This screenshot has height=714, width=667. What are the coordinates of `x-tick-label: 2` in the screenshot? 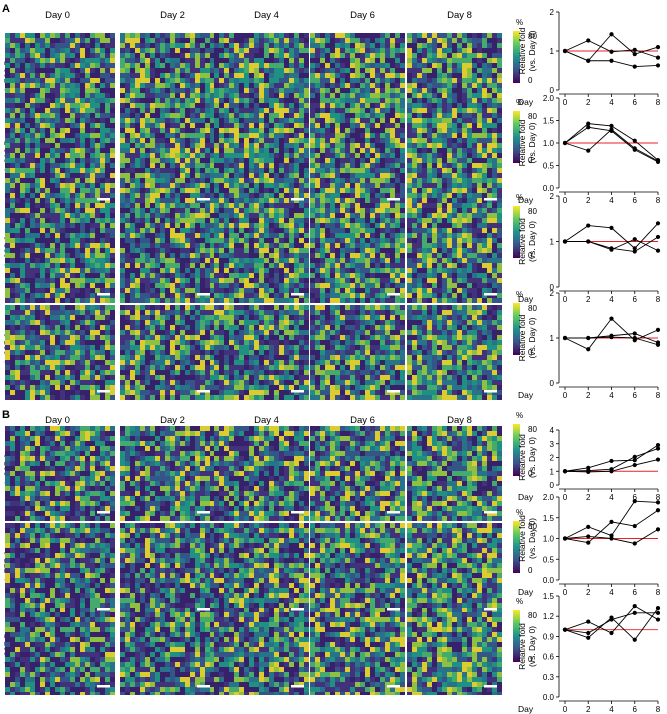 It's located at (588, 102).